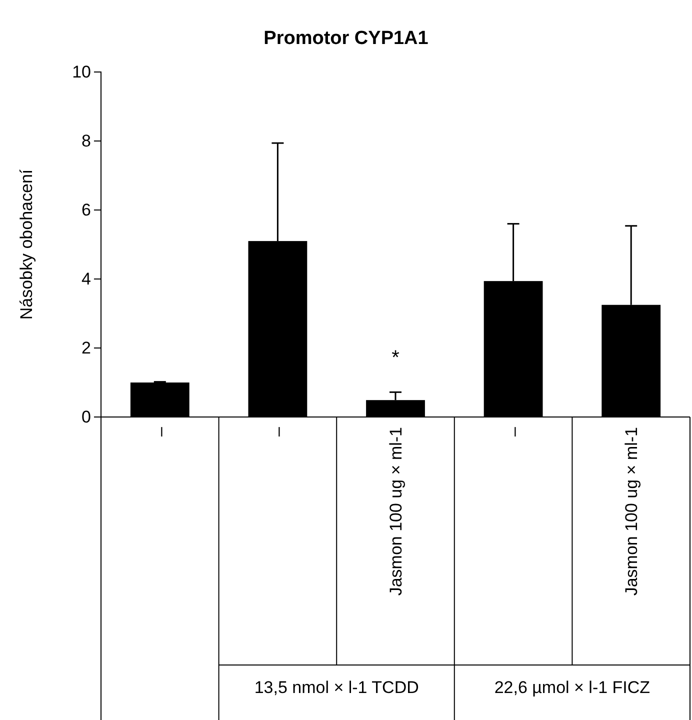  What do you see at coordinates (86, 416) in the screenshot?
I see `y-tick-label: 0` at bounding box center [86, 416].